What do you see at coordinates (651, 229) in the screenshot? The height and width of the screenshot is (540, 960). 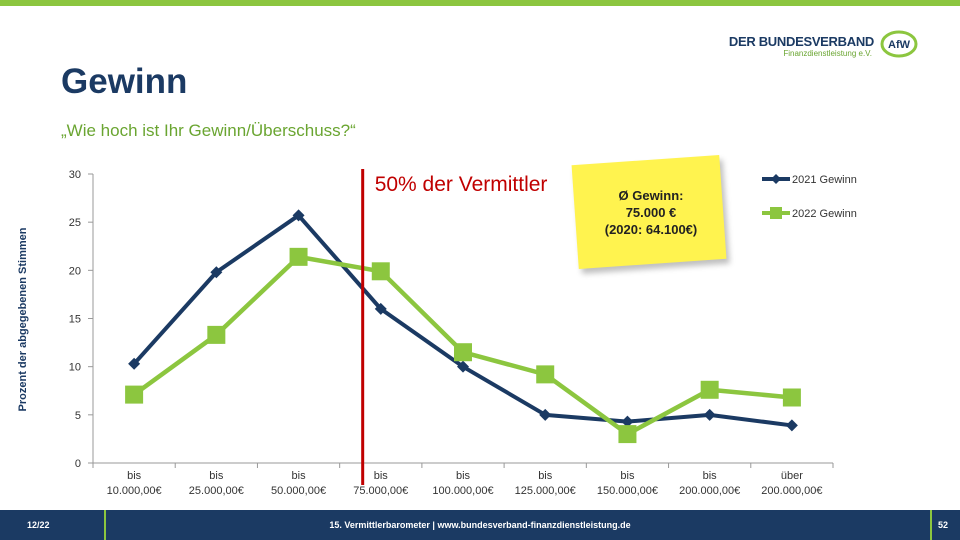 I see `note-line-3: (2020: 64.100€)` at bounding box center [651, 229].